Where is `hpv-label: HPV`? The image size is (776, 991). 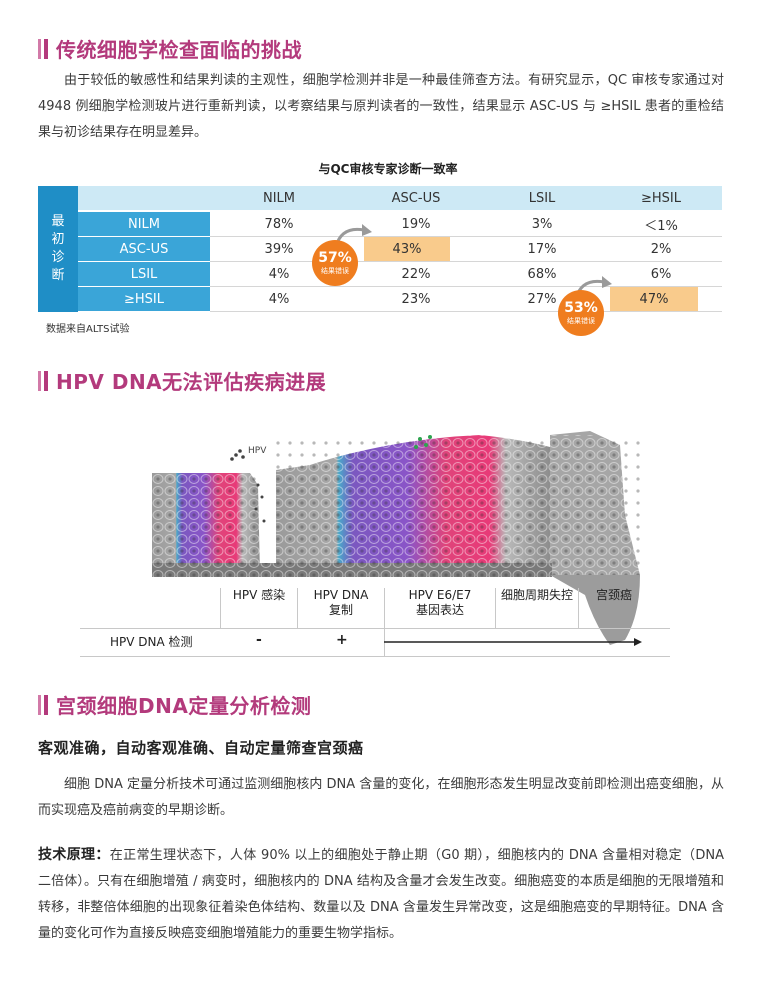 hpv-label: HPV is located at coordinates (257, 451).